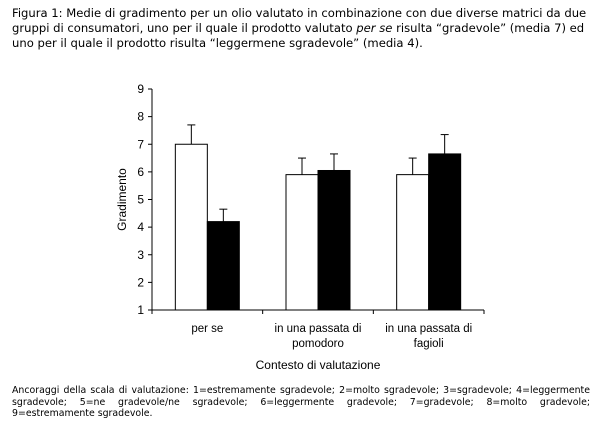 This screenshot has width=600, height=430. What do you see at coordinates (302, 242) in the screenshot?
I see `bar-series1-cat2` at bounding box center [302, 242].